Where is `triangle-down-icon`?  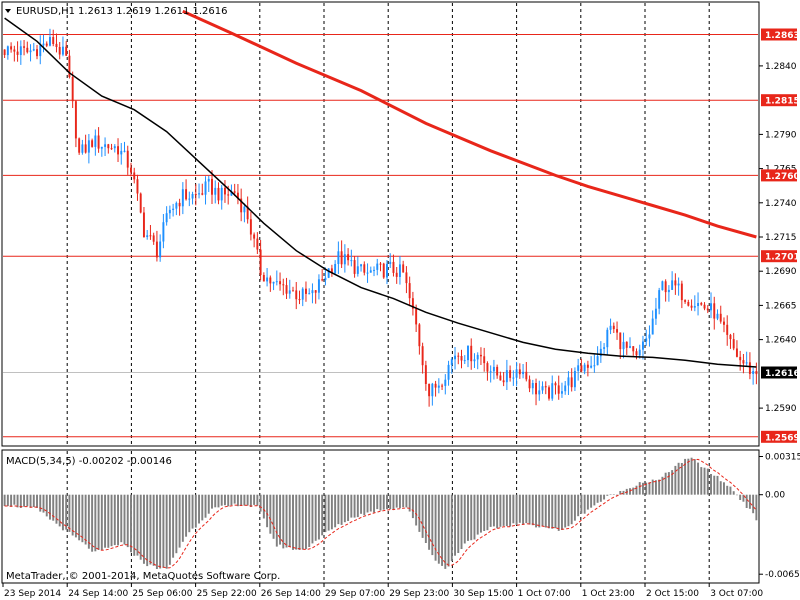
triangle-down-icon is located at coordinates (8, 11).